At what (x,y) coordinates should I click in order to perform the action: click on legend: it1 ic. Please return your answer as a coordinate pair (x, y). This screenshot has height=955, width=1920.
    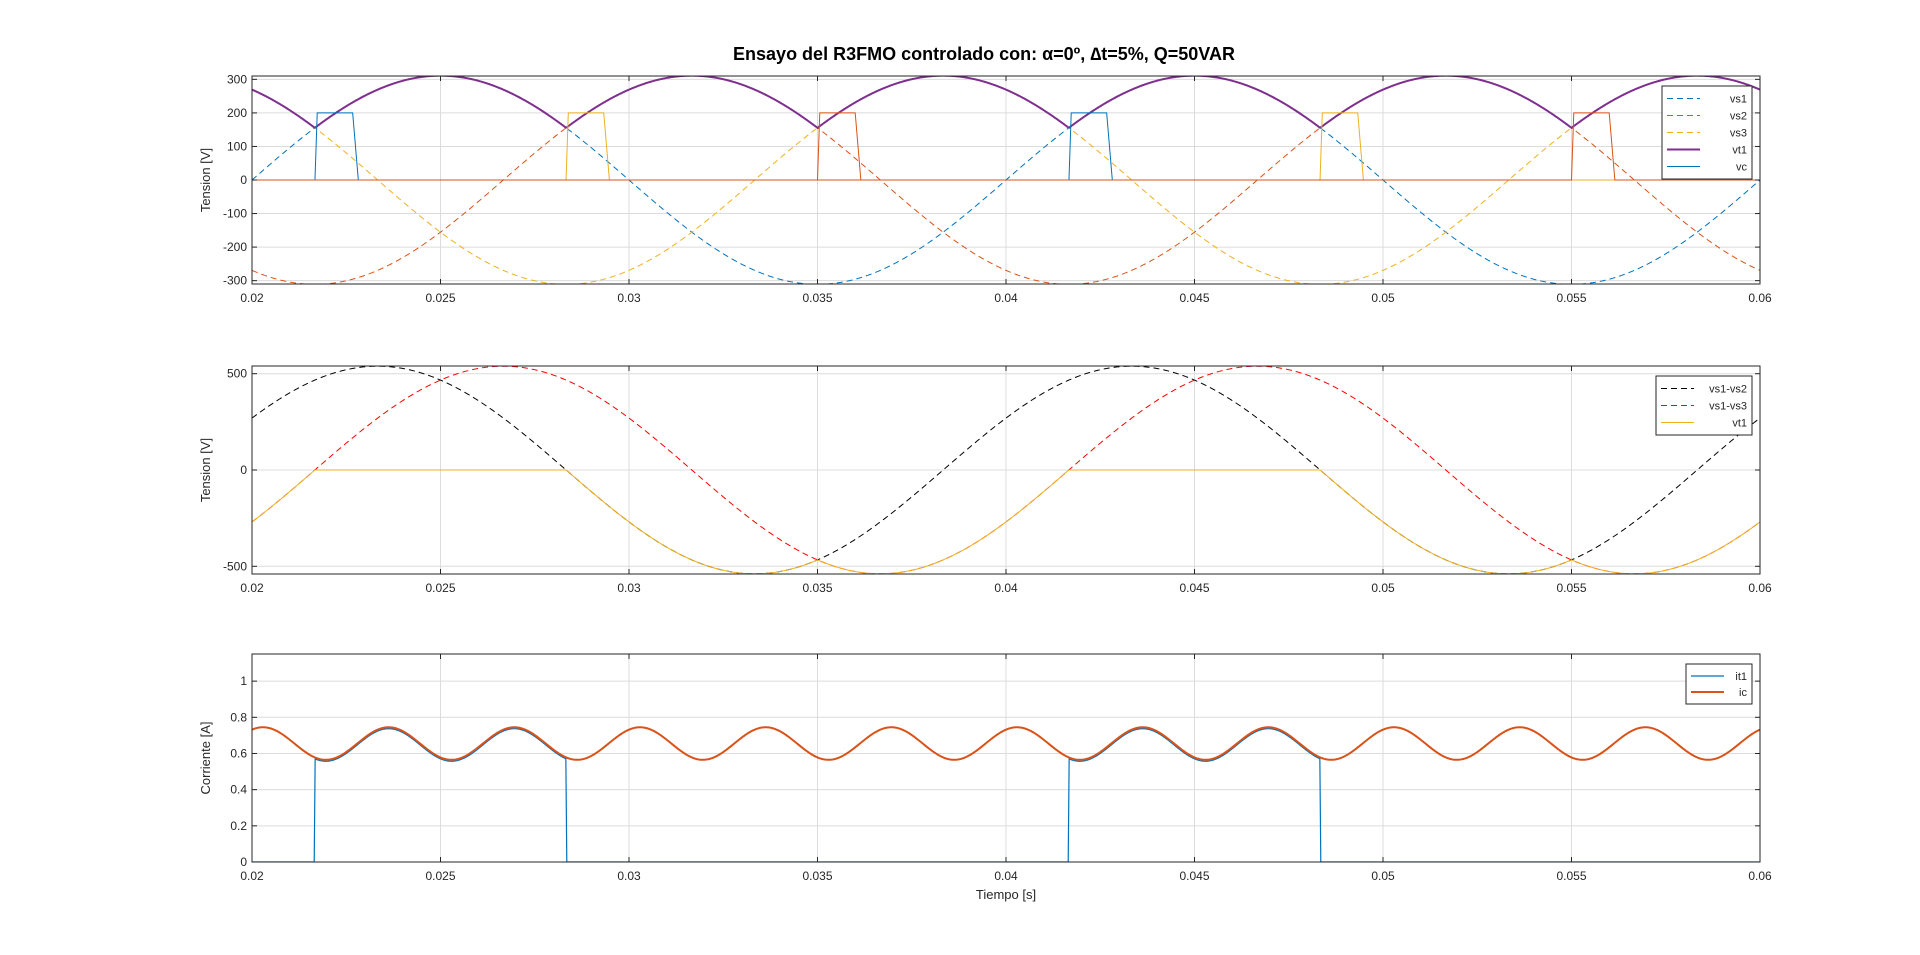
    Looking at the image, I should click on (1719, 684).